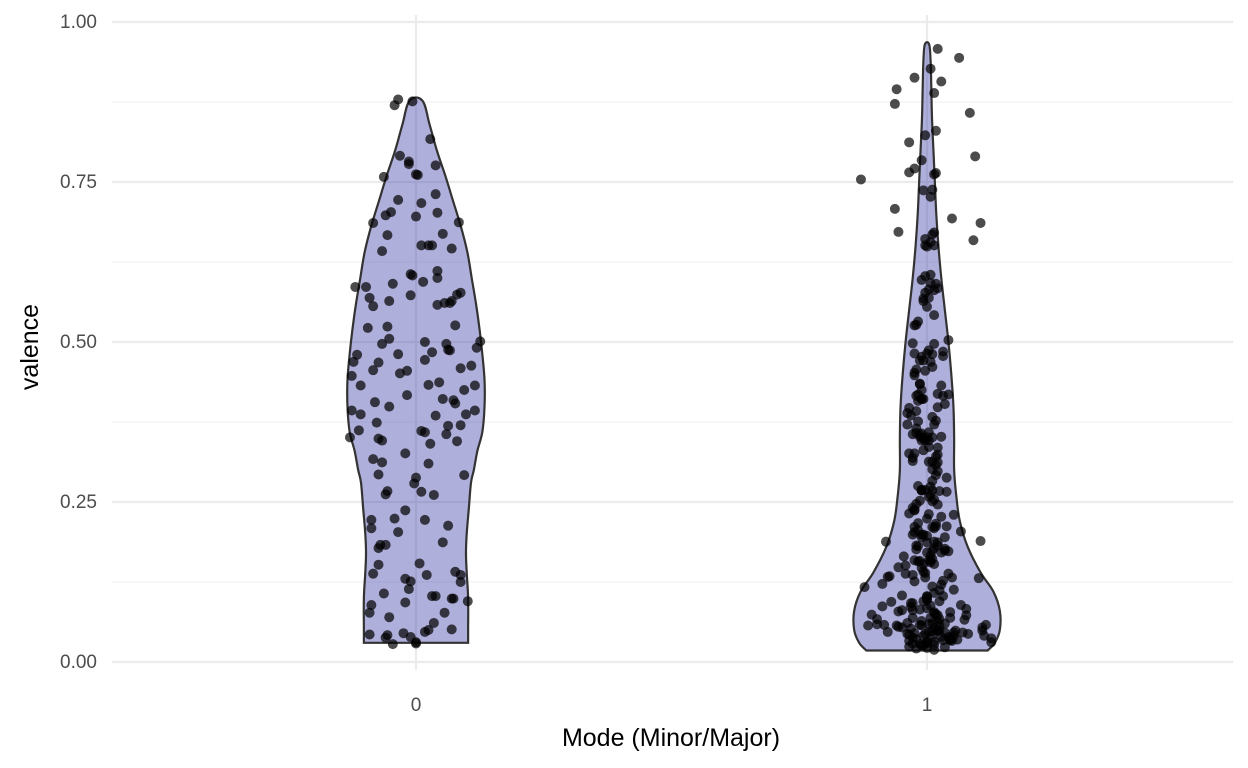  What do you see at coordinates (30, 347) in the screenshot?
I see `y-axis-title: valence` at bounding box center [30, 347].